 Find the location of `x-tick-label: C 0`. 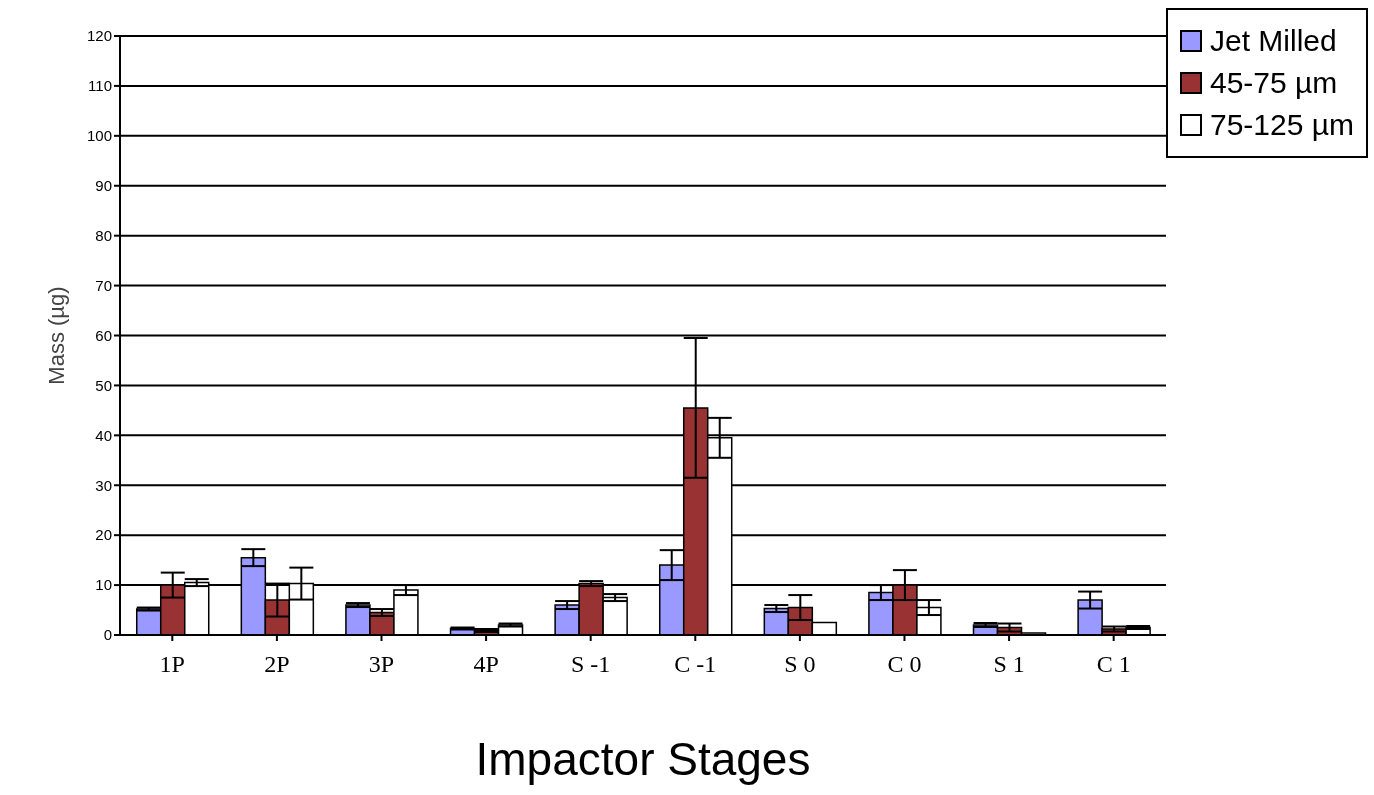

x-tick-label: C 0 is located at coordinates (904, 664).